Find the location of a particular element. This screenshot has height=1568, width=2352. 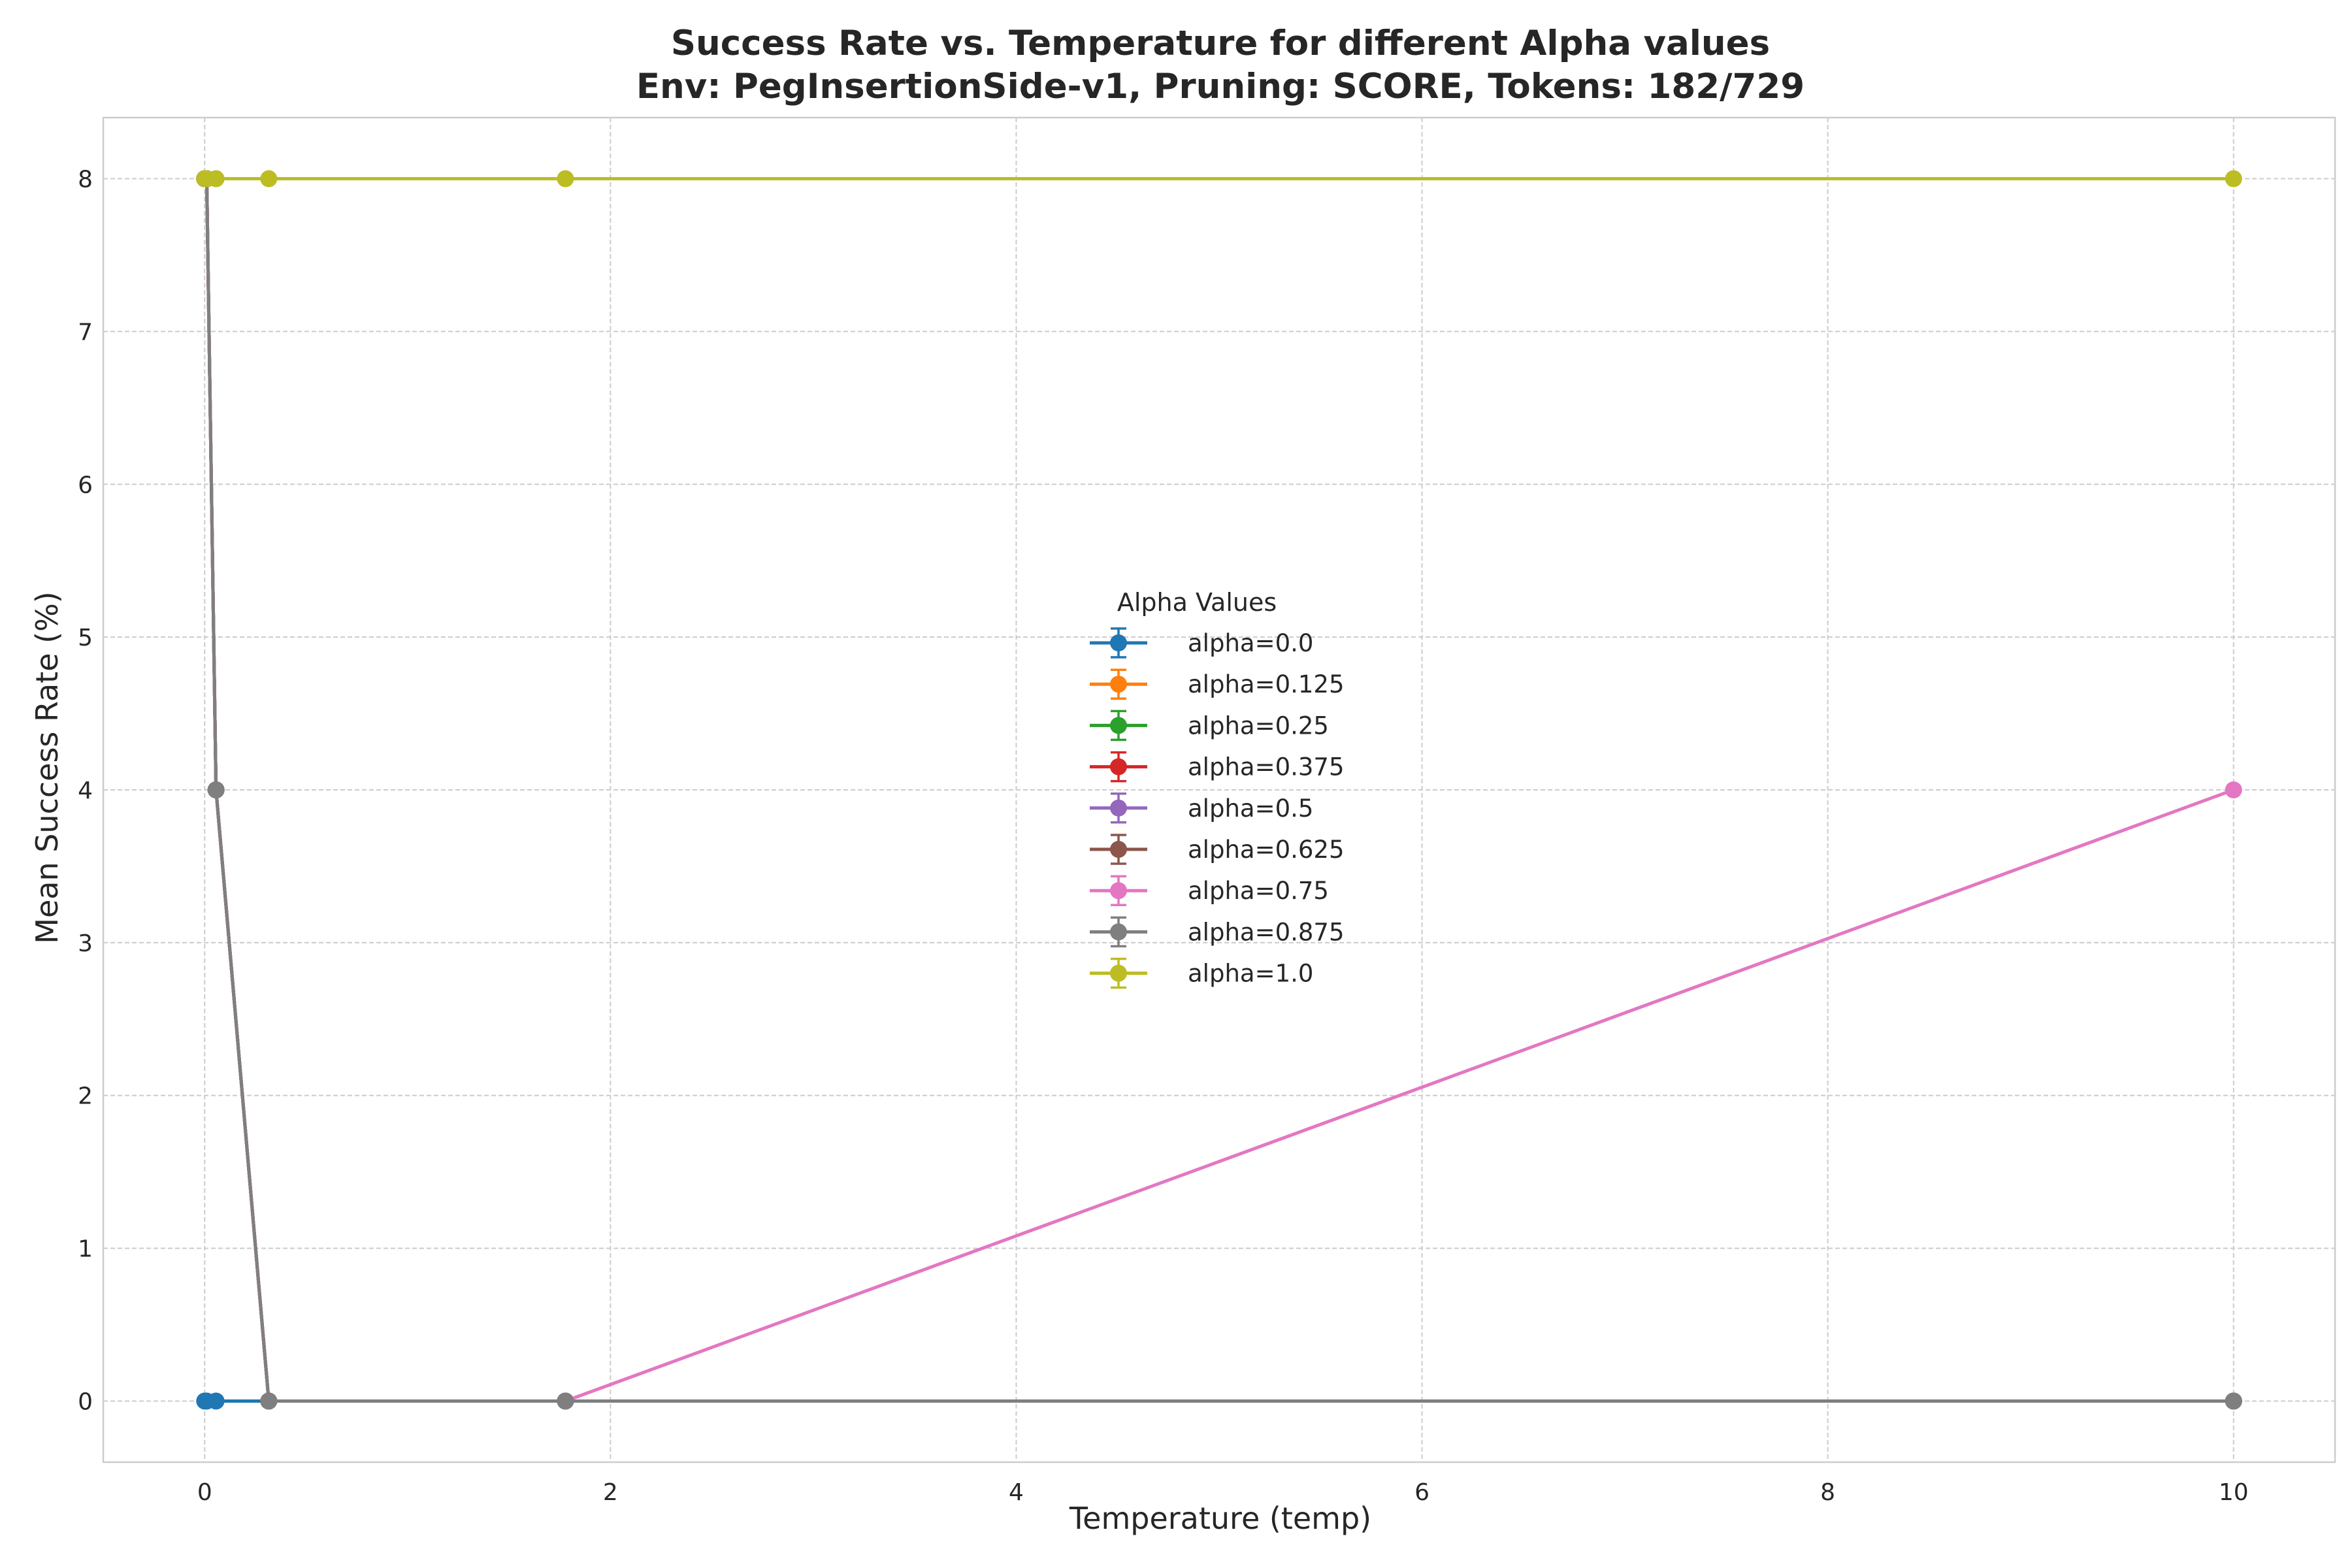

x-tick-label: 8 is located at coordinates (1827, 1492).